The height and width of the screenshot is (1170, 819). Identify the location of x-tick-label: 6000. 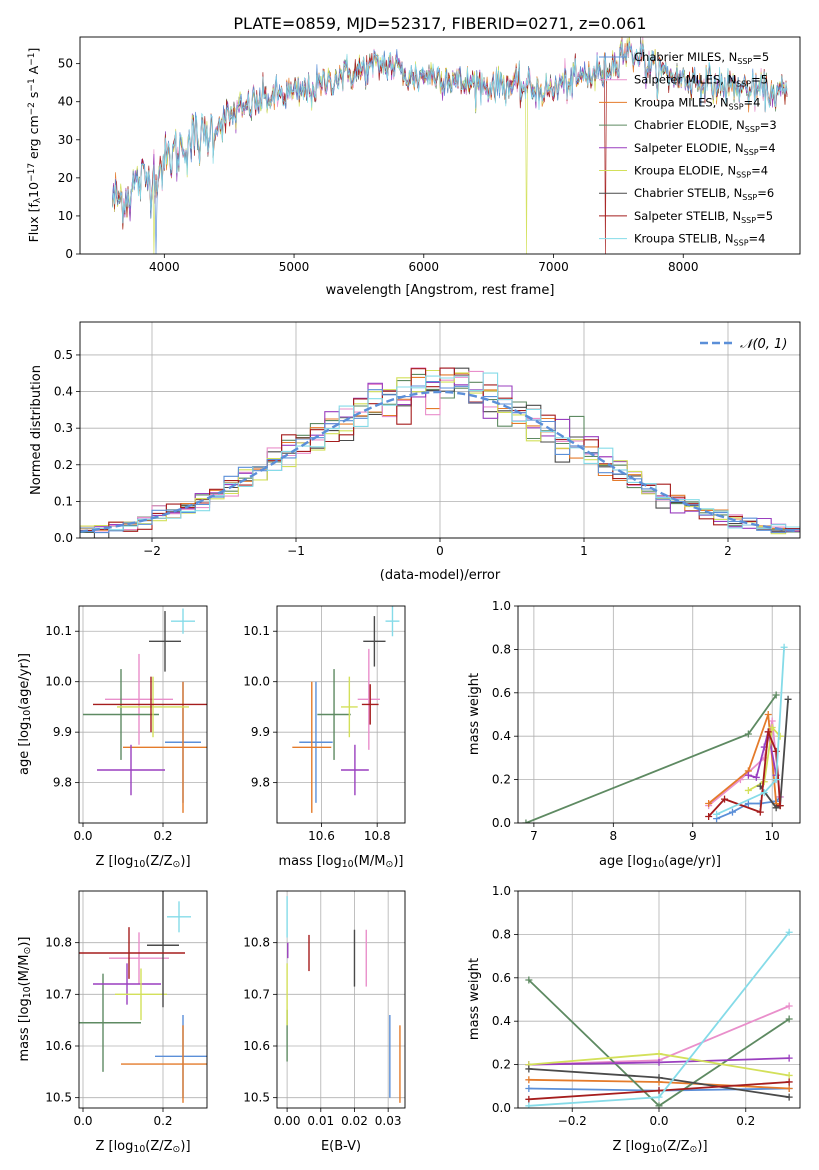
(424, 267).